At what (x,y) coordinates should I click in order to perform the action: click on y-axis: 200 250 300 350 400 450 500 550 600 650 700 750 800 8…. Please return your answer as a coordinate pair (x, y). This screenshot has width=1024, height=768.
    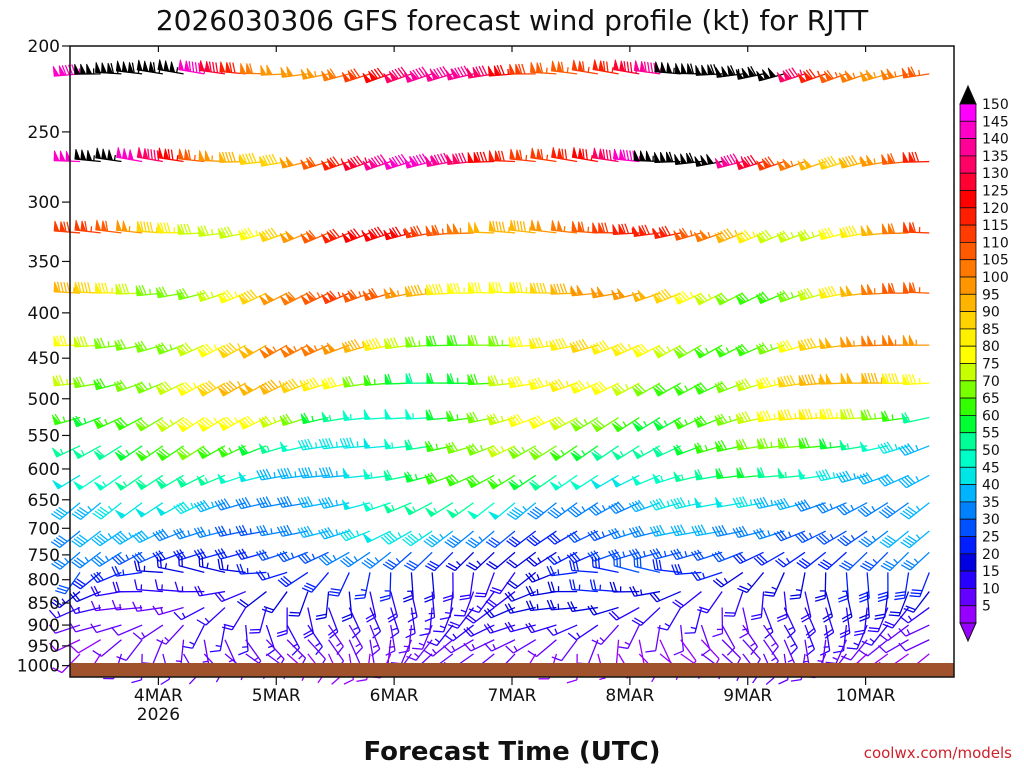
    Looking at the image, I should click on (43, 357).